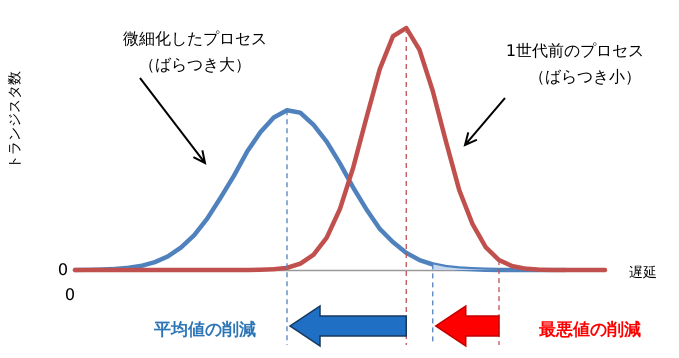 Image resolution: width=679 pixels, height=358 pixels. What do you see at coordinates (575, 50) in the screenshot?
I see `annotation: 1世代前のプロセス` at bounding box center [575, 50].